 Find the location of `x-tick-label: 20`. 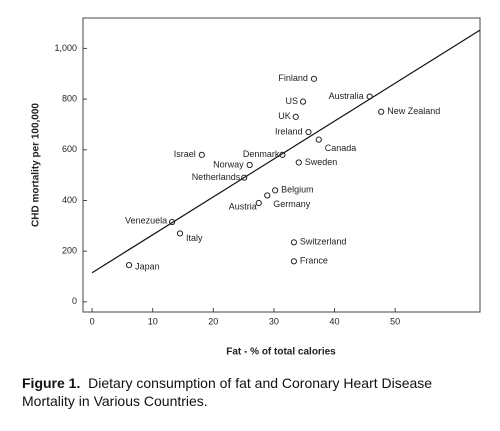

x-tick-label: 20 is located at coordinates (213, 321).